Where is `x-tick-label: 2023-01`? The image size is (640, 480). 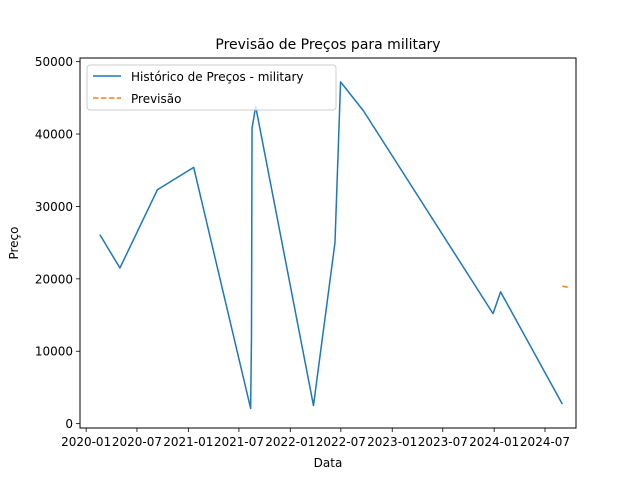
x-tick-label: 2023-01 is located at coordinates (392, 442).